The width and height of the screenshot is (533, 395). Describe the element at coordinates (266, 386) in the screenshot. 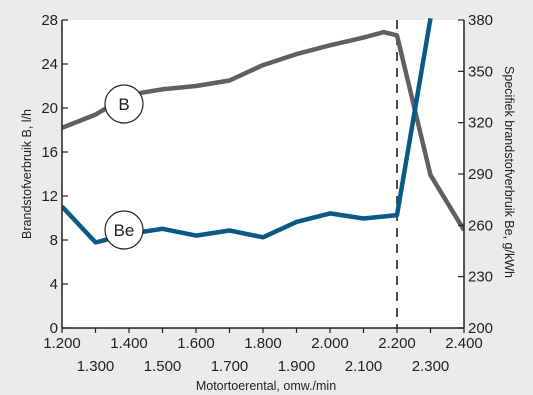

I see `x-axis-label: Motortoerental, omw./min` at that location.